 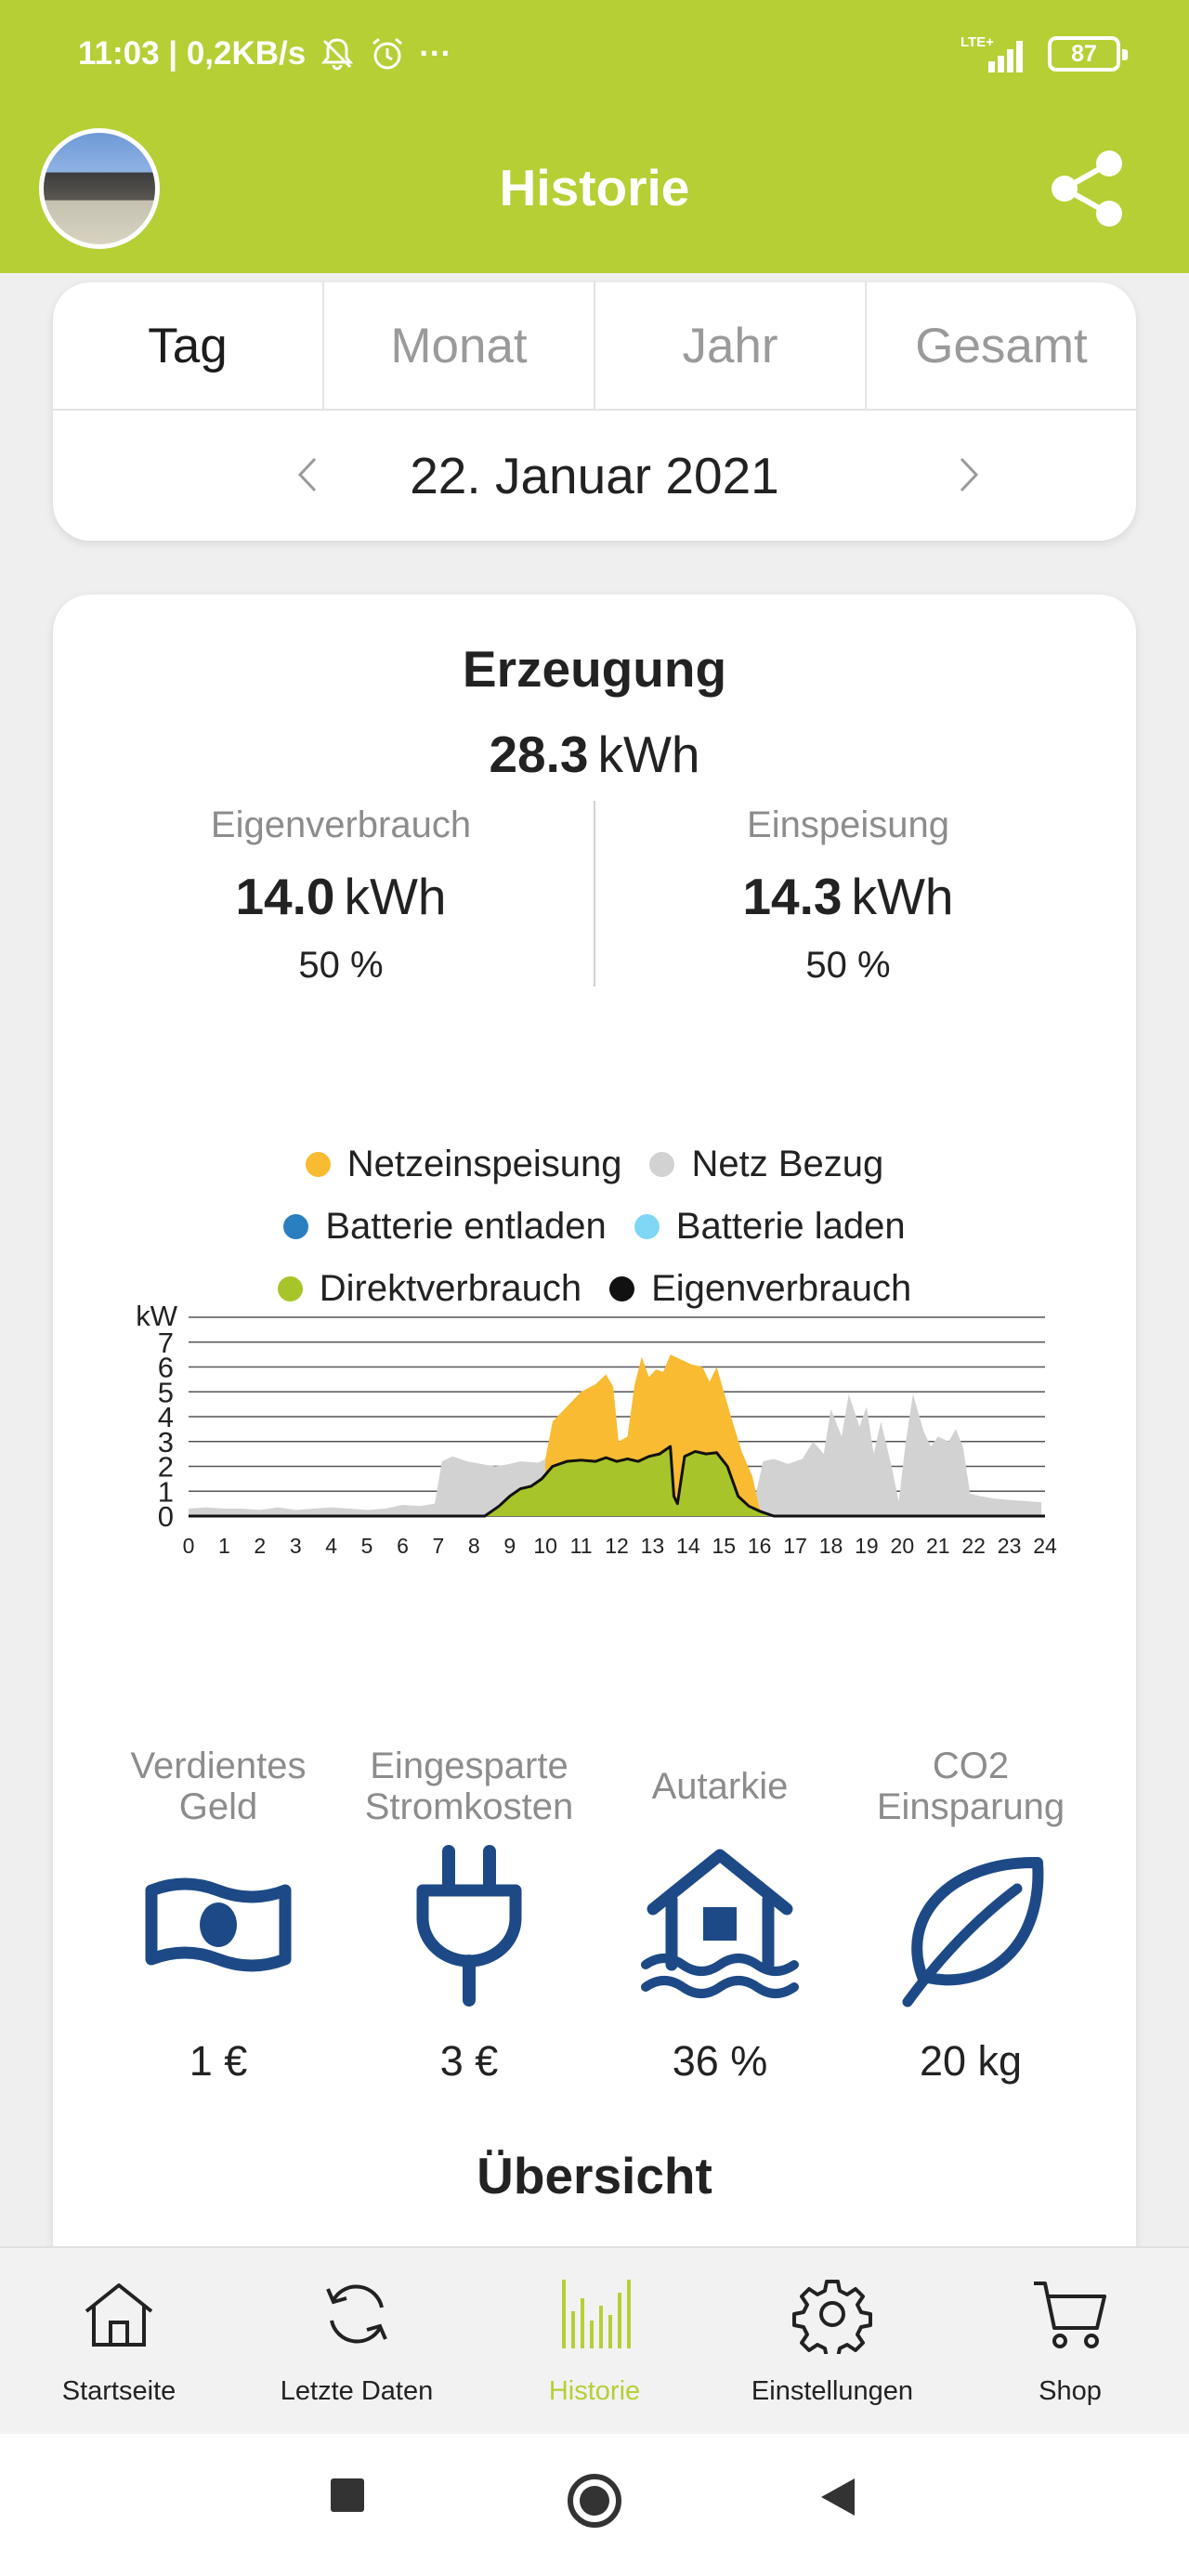 I want to click on x-tick-label: 14, so click(x=688, y=1546).